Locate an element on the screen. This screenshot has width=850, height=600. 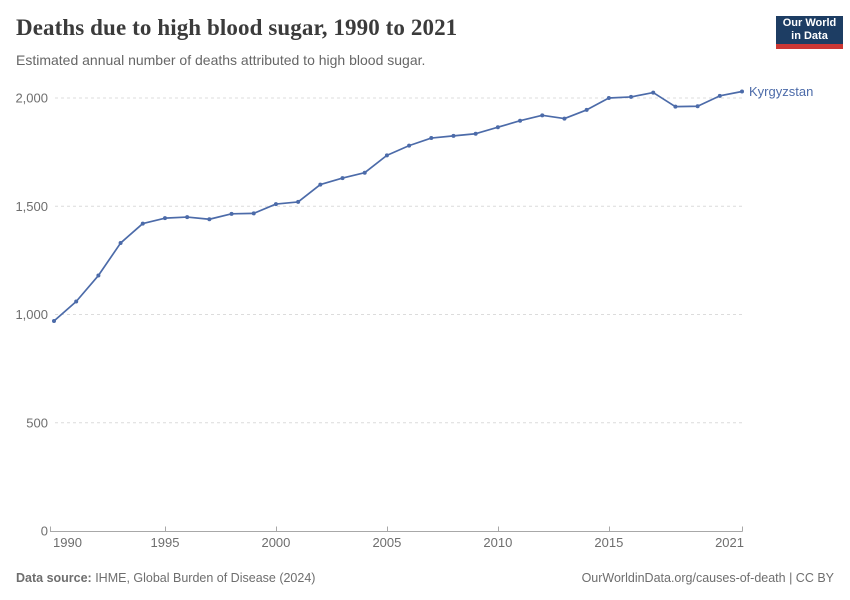
x-axis-tick-label: 2005 is located at coordinates (386, 542).